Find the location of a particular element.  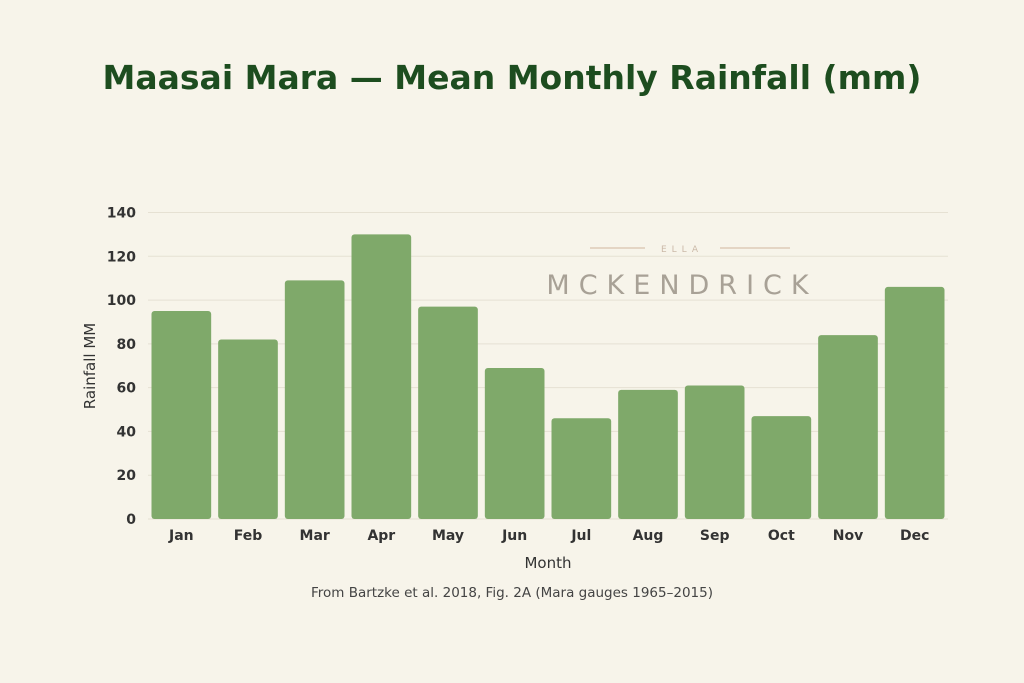

svg-text: ELLA is located at coordinates (682, 250).